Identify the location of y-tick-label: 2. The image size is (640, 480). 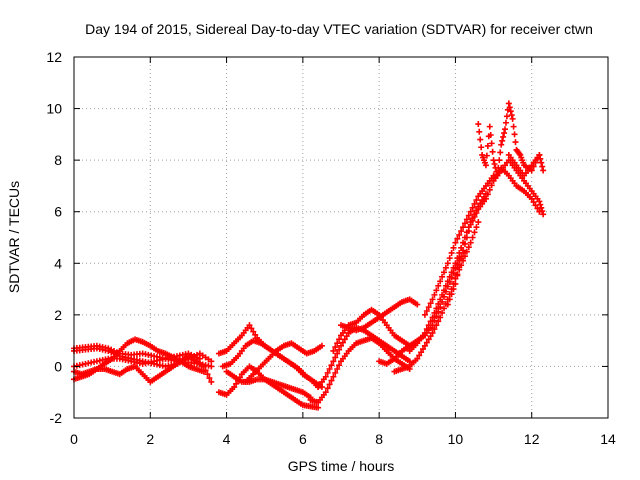
(58, 315).